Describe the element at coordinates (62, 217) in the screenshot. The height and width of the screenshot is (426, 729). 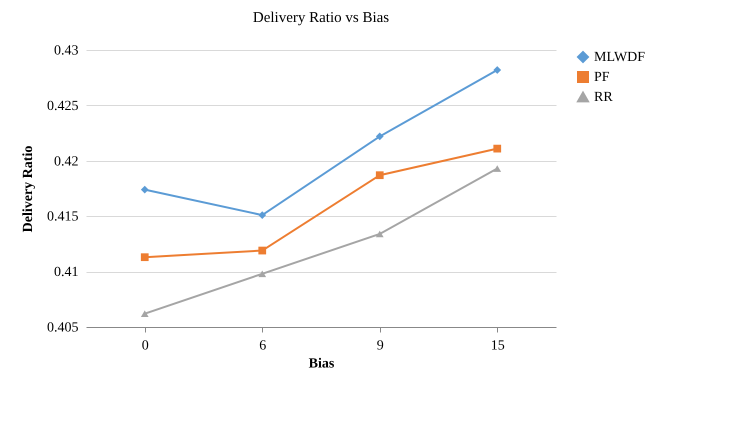
I see `y-tick-label: 0.415` at that location.